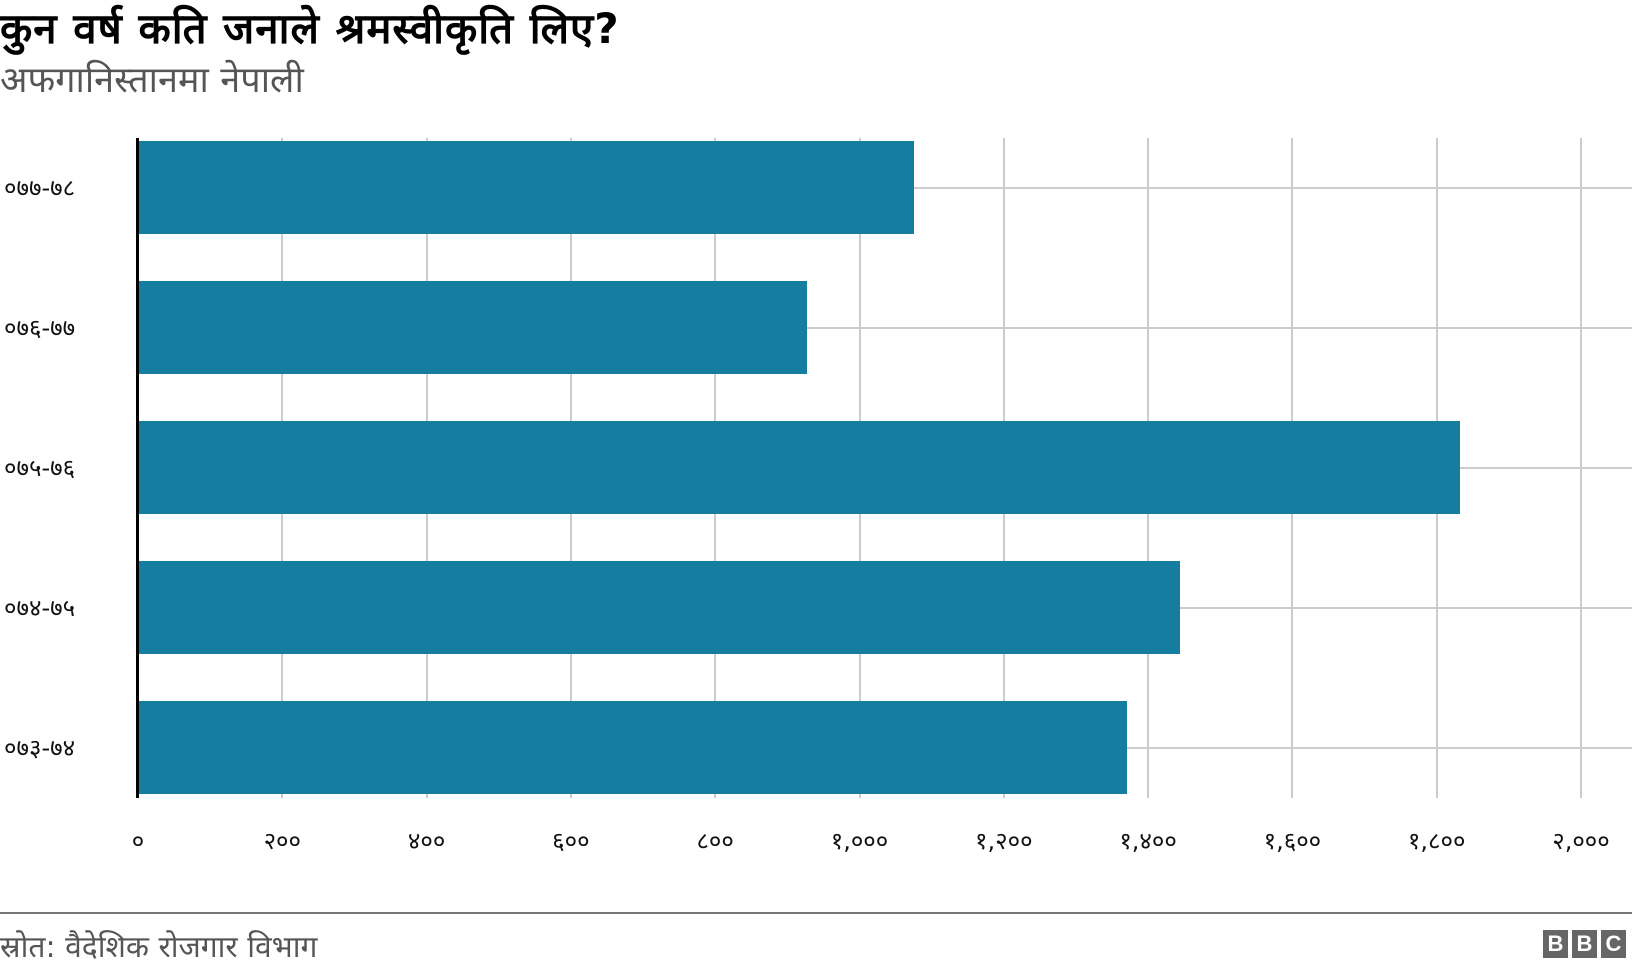 The image size is (1632, 980). I want to click on y-category-label: ०७३-७४, so click(40, 747).